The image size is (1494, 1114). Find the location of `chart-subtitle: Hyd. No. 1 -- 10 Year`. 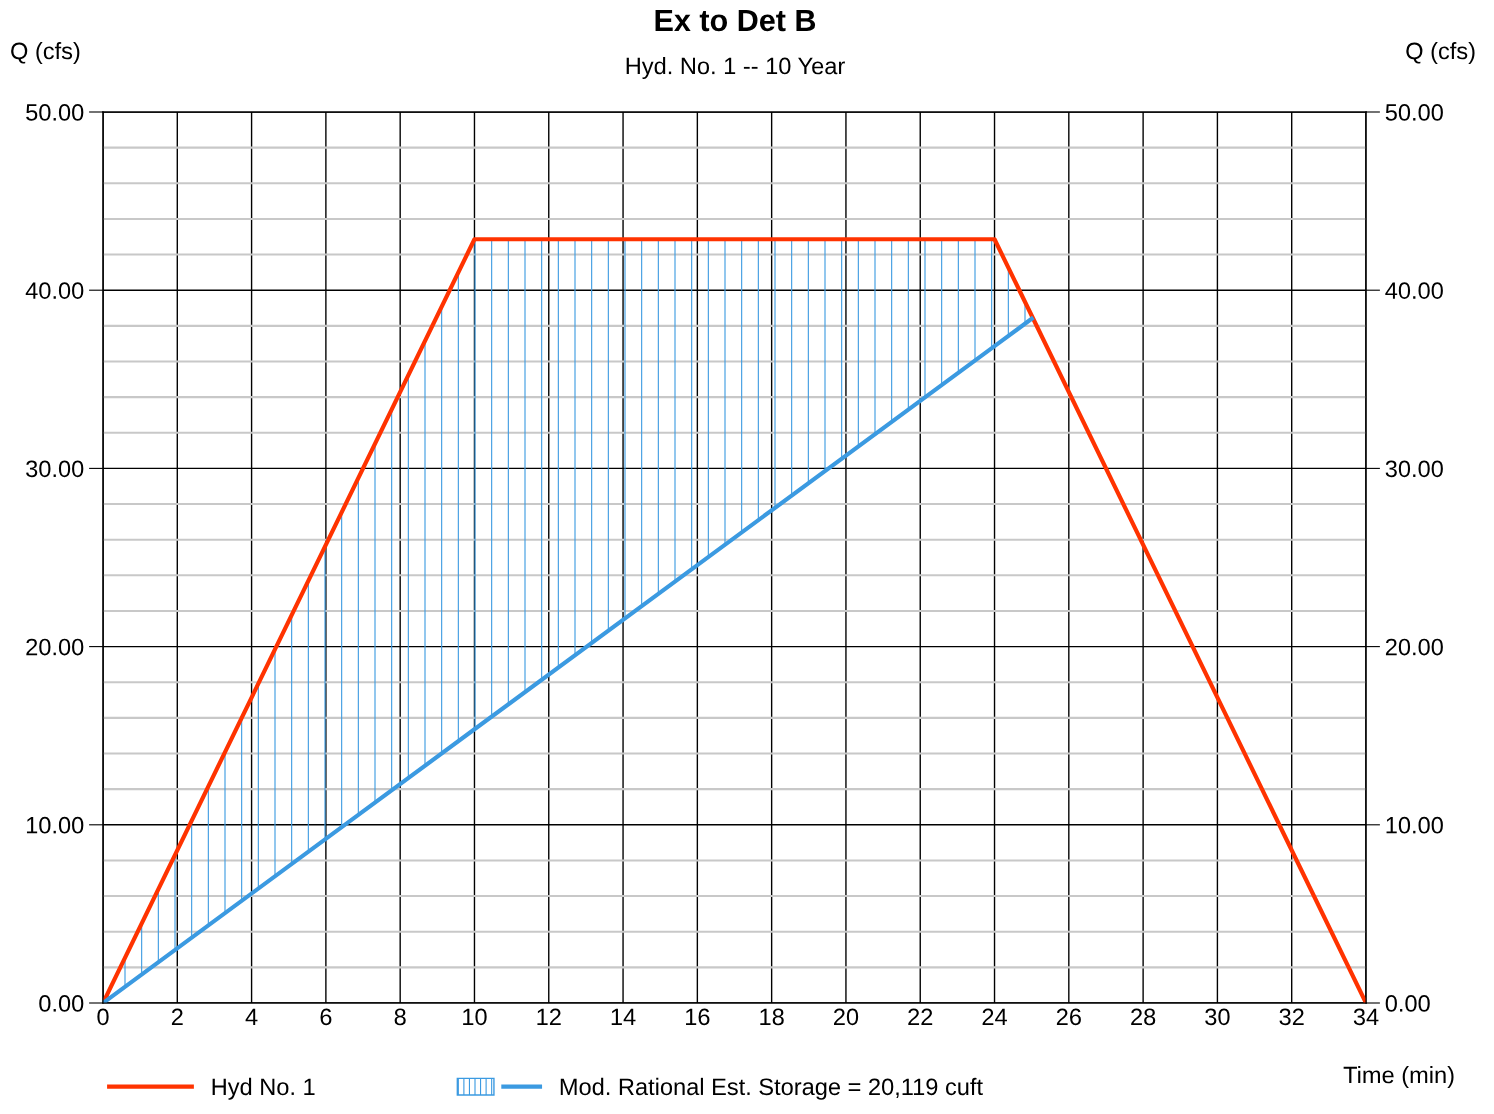

chart-subtitle: Hyd. No. 1 -- 10 Year is located at coordinates (735, 68).